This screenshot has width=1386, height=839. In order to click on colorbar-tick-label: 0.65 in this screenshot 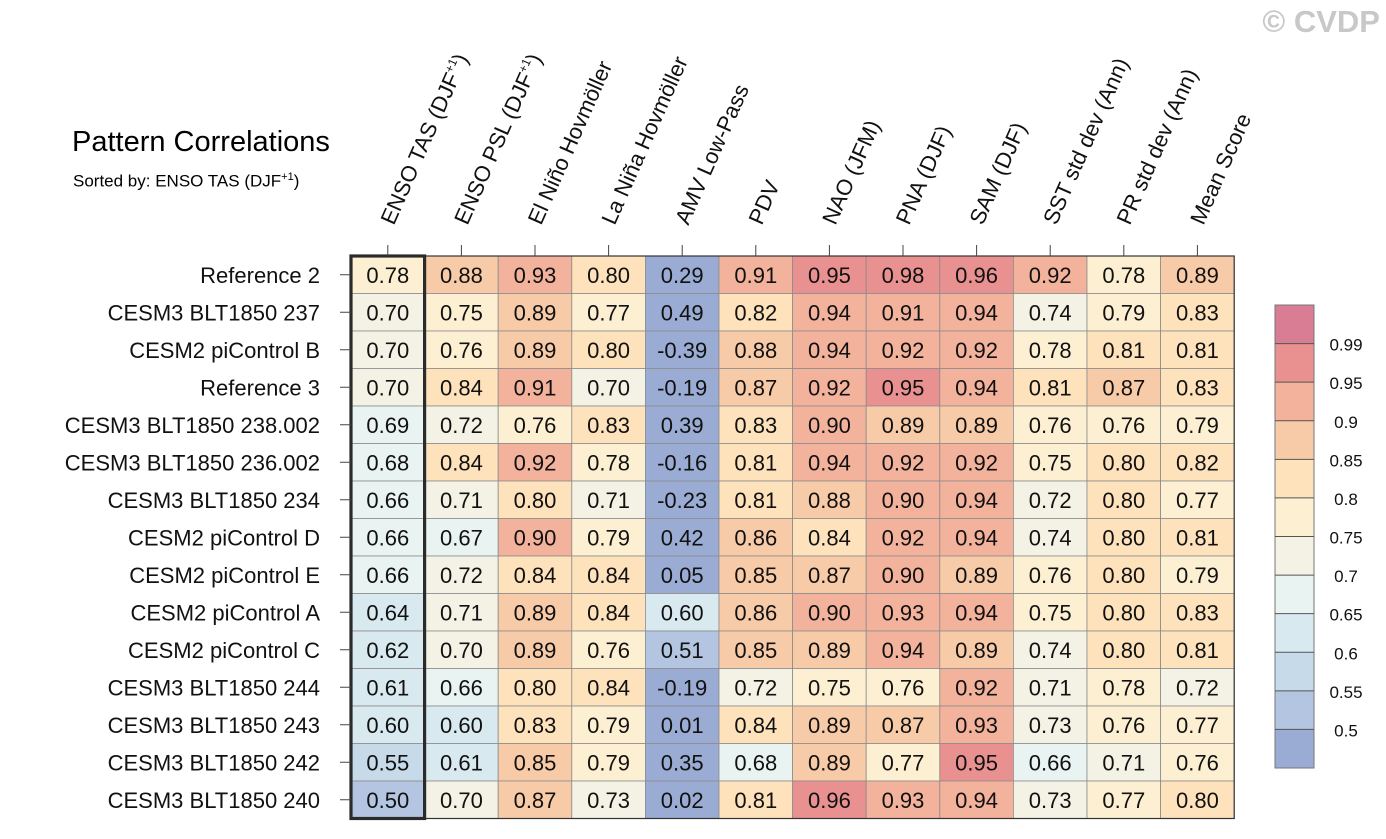, I will do `click(1345, 615)`.